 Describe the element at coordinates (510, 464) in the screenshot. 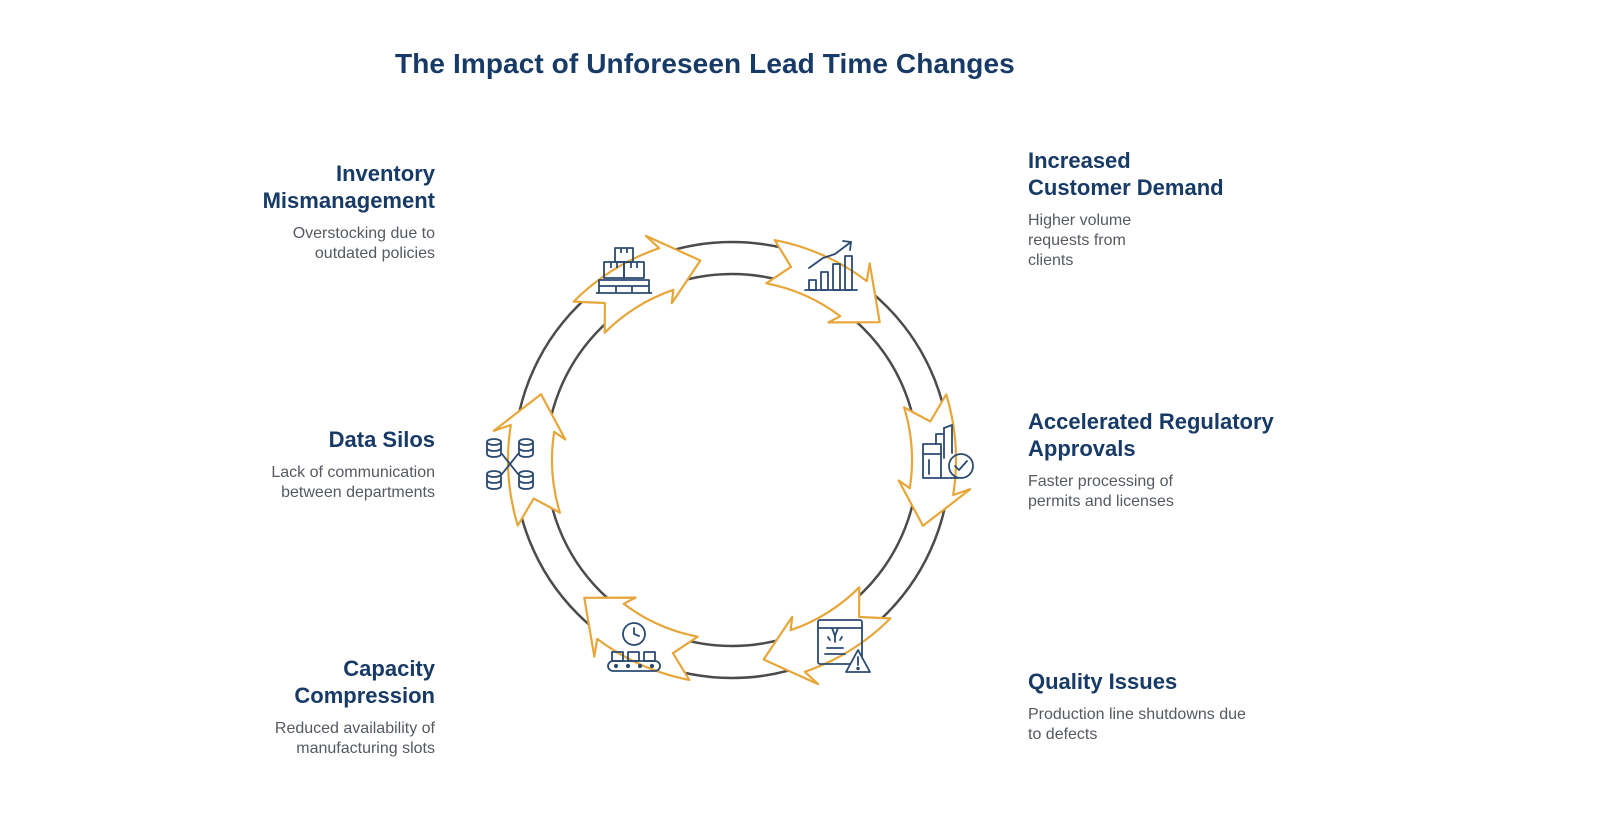

I see `database-network-icon` at that location.